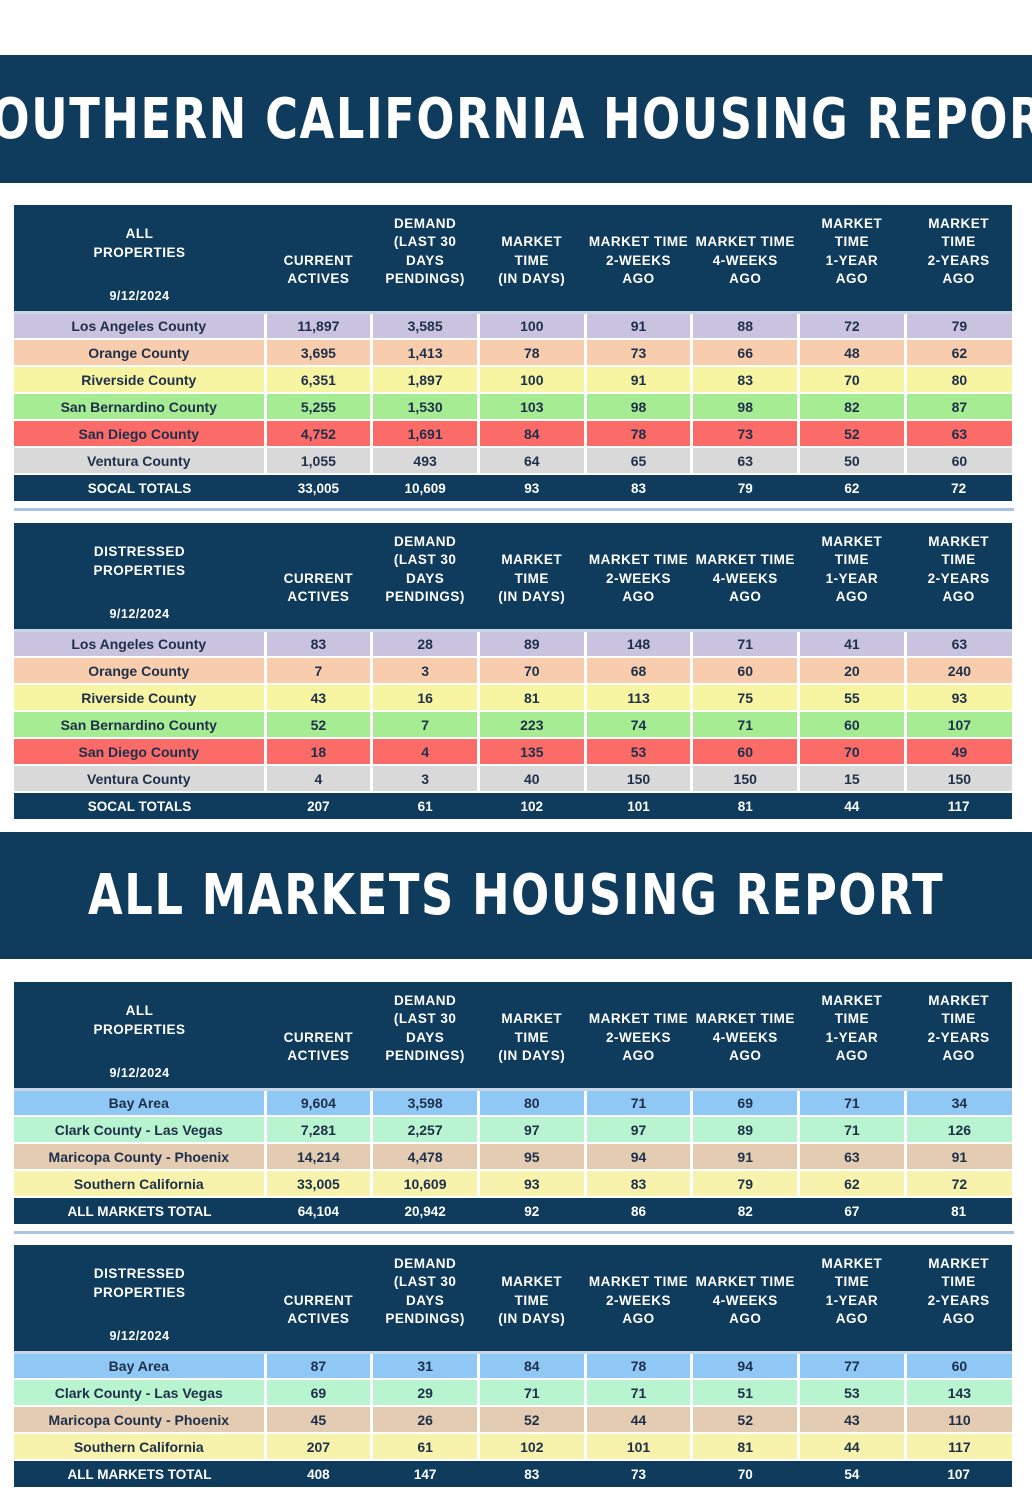  I want to click on report-date: 9/12/2024, so click(139, 614).